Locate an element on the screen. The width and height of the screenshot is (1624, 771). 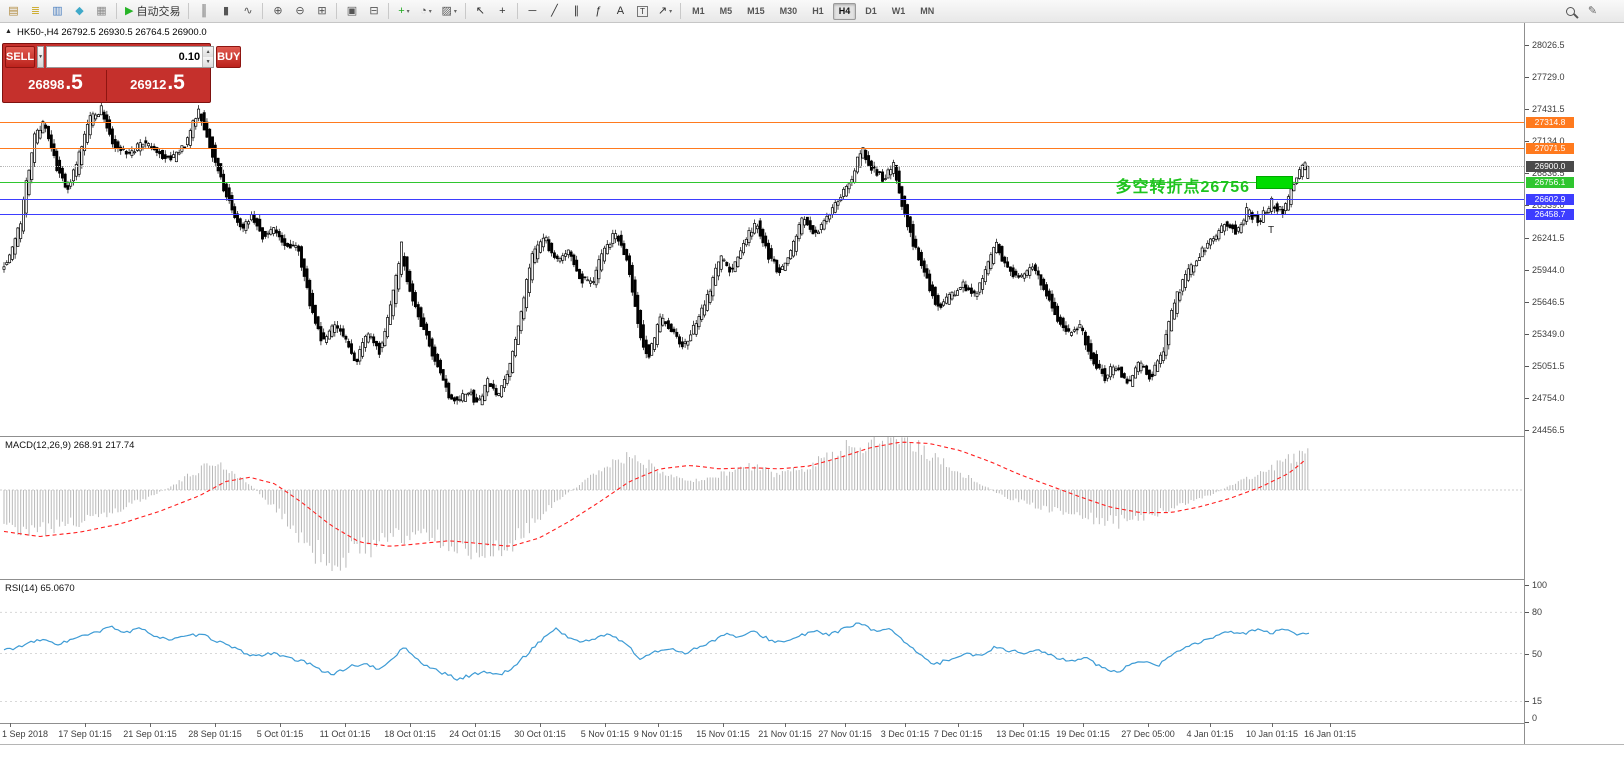
time-axis-label: 3 Dec 01:15 is located at coordinates (905, 734).